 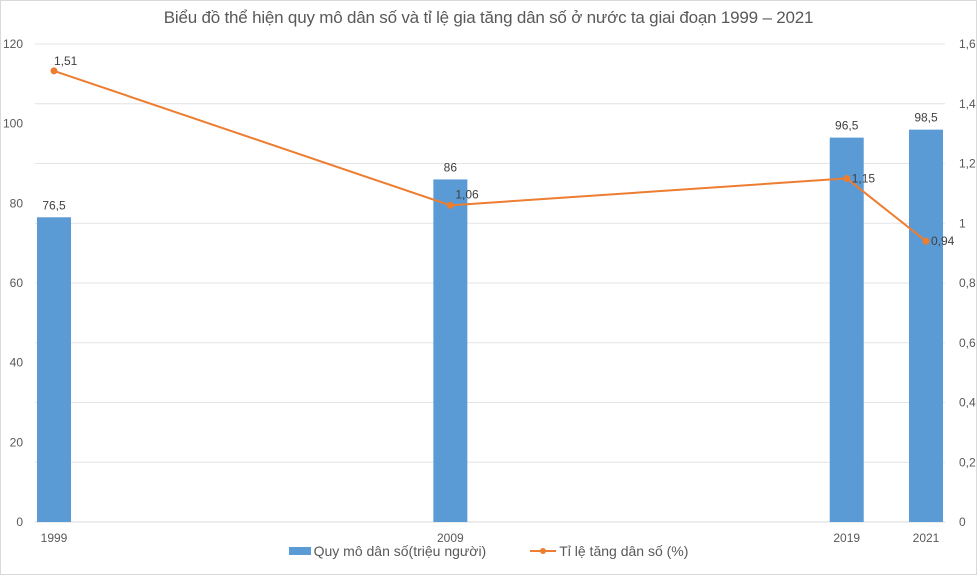 What do you see at coordinates (17, 442) in the screenshot?
I see `left-axis-tick: 20` at bounding box center [17, 442].